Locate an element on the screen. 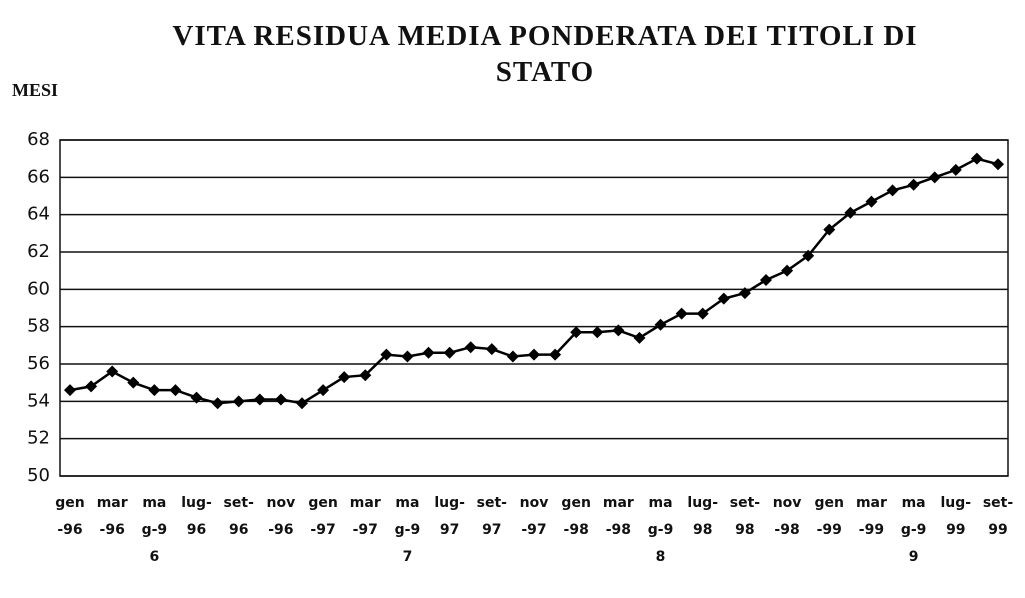 The width and height of the screenshot is (1025, 598). x-tick-label: mar-97 is located at coordinates (365, 516).